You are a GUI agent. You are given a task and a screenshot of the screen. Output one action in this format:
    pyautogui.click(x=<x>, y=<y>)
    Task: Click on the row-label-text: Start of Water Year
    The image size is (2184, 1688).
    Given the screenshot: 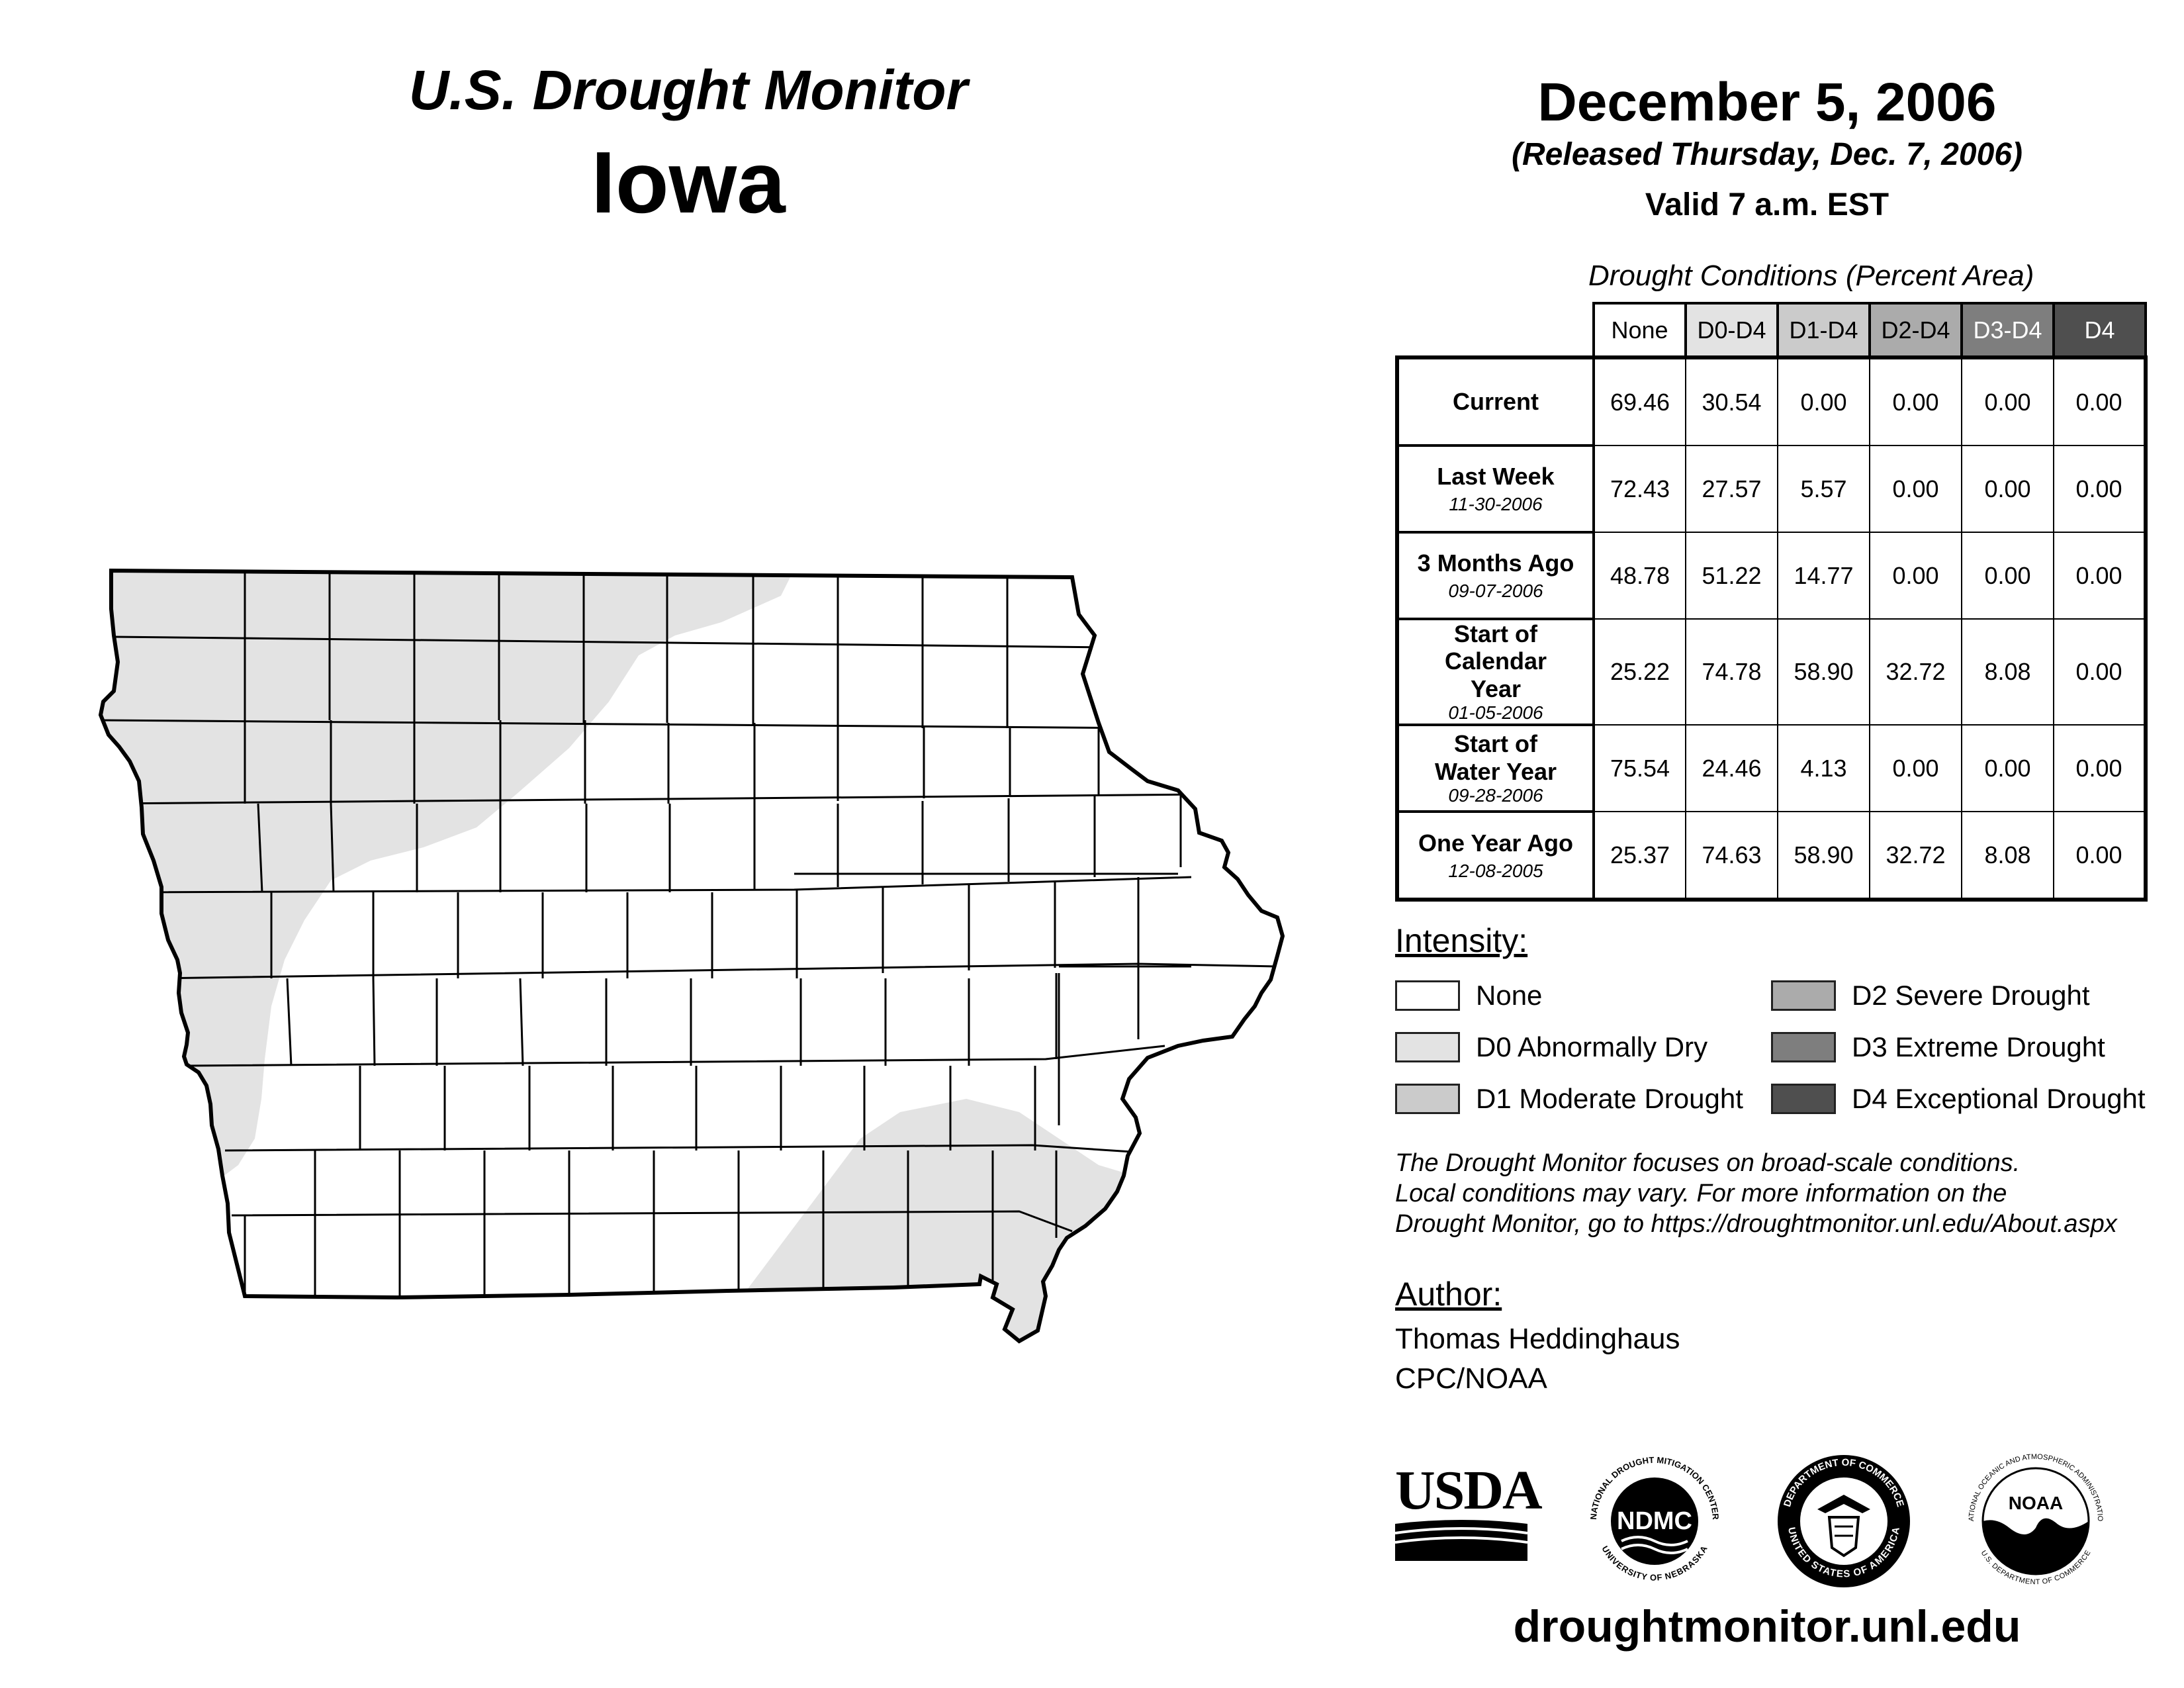 What is the action you would take?
    pyautogui.click(x=1496, y=757)
    